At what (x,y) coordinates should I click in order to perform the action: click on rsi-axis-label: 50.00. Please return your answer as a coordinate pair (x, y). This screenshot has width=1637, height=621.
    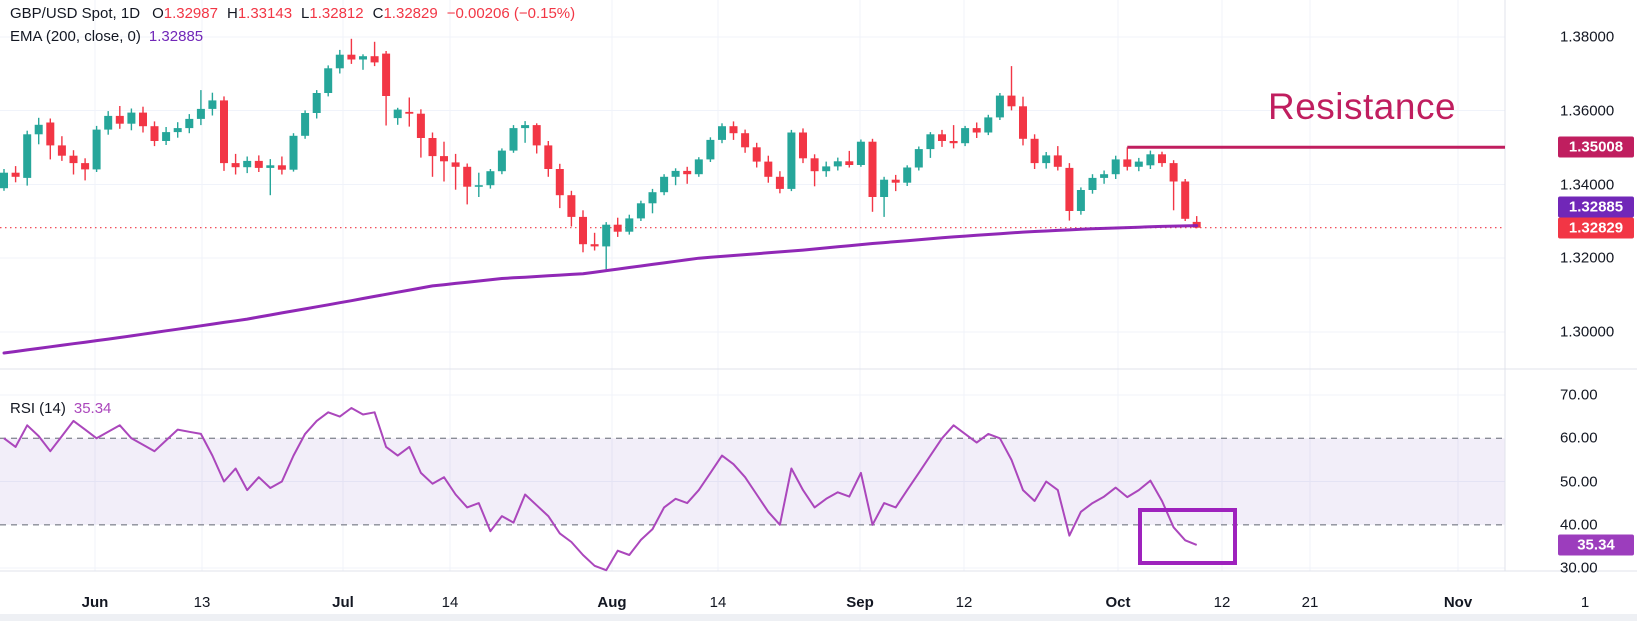
    Looking at the image, I should click on (1579, 481).